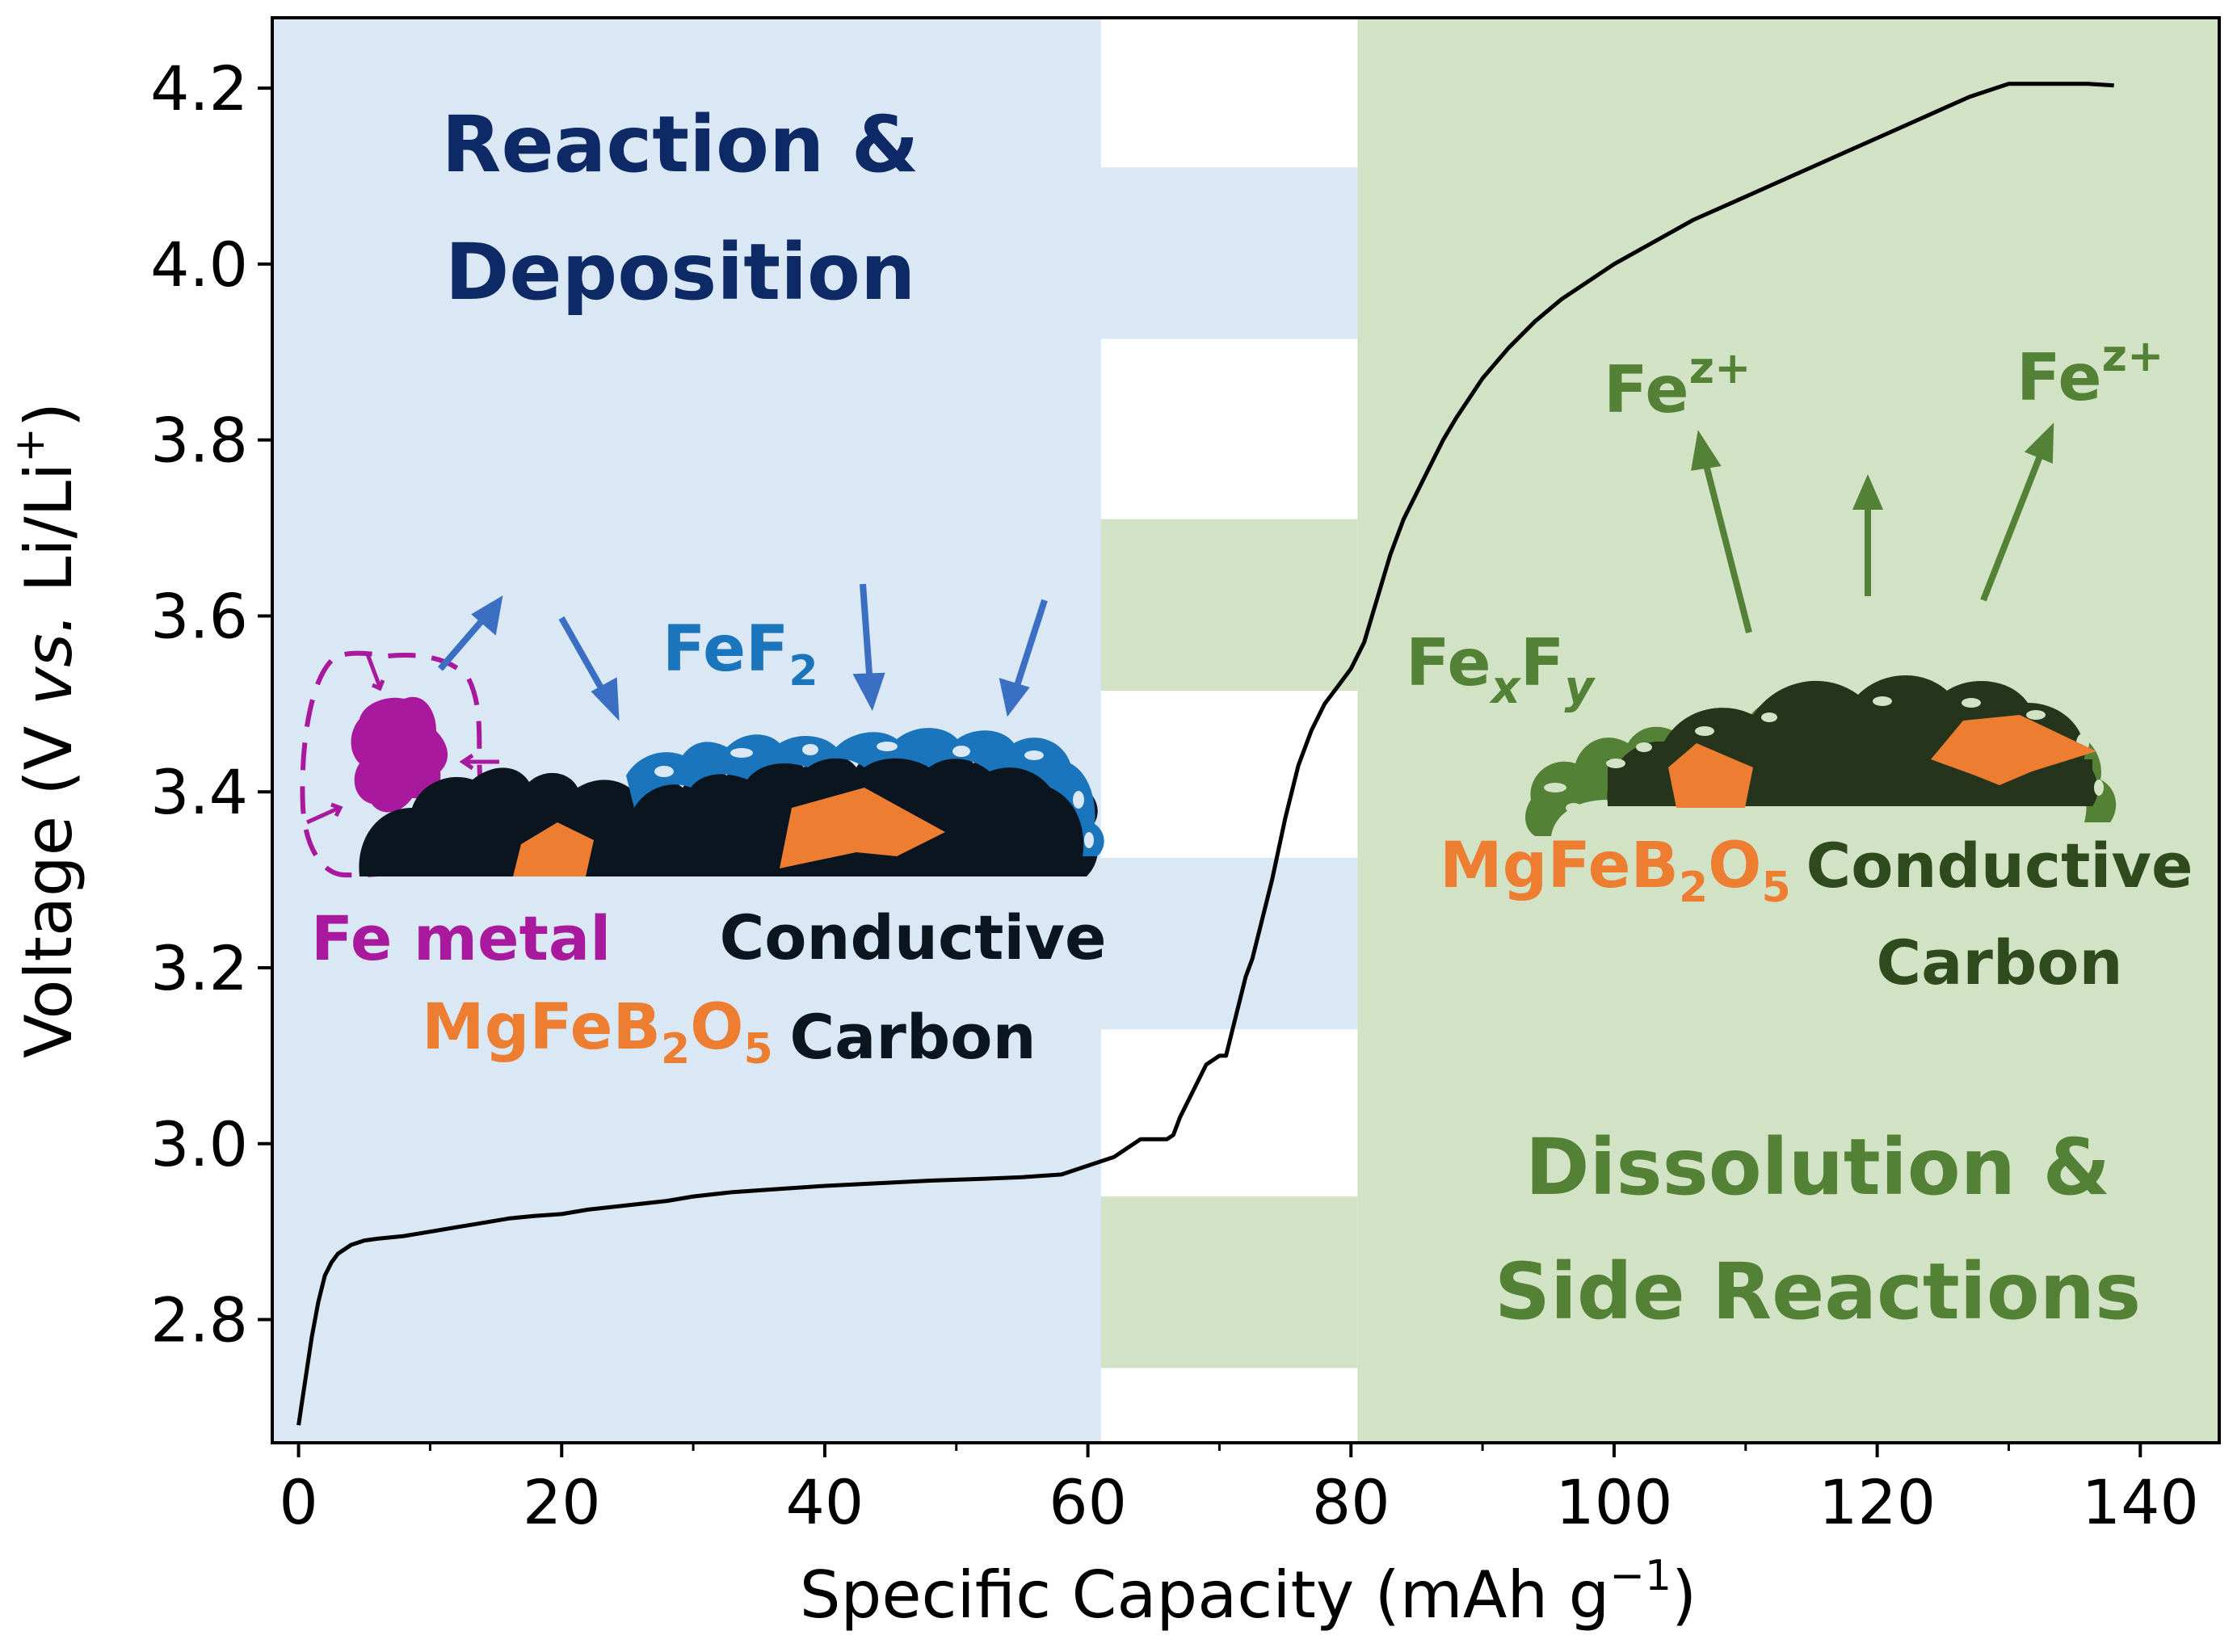  What do you see at coordinates (199, 616) in the screenshot?
I see `y-tick-label: 3.6` at bounding box center [199, 616].